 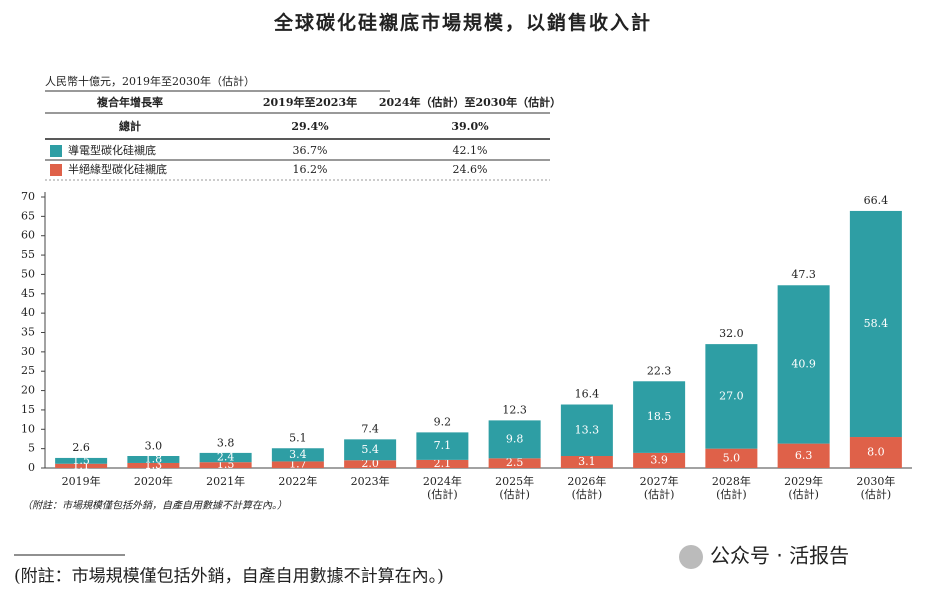 I want to click on value-label: 40.9, so click(x=803, y=363).